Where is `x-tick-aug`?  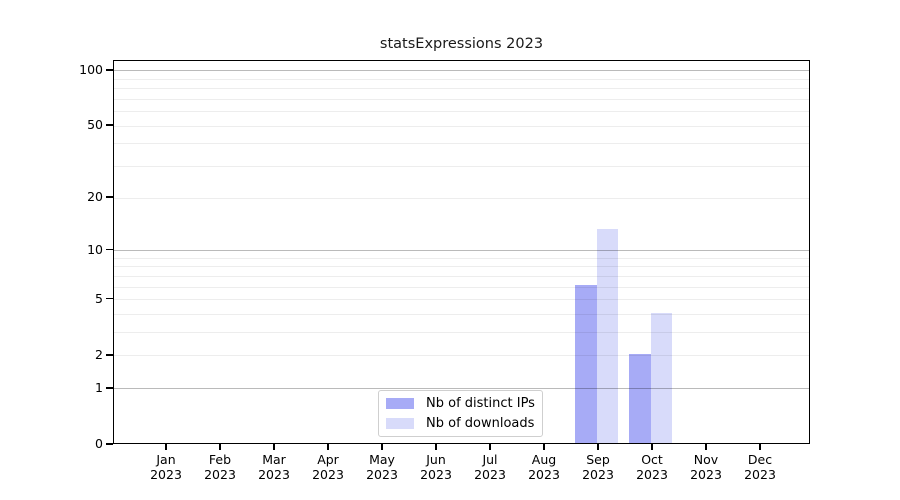 x-tick-aug is located at coordinates (544, 447).